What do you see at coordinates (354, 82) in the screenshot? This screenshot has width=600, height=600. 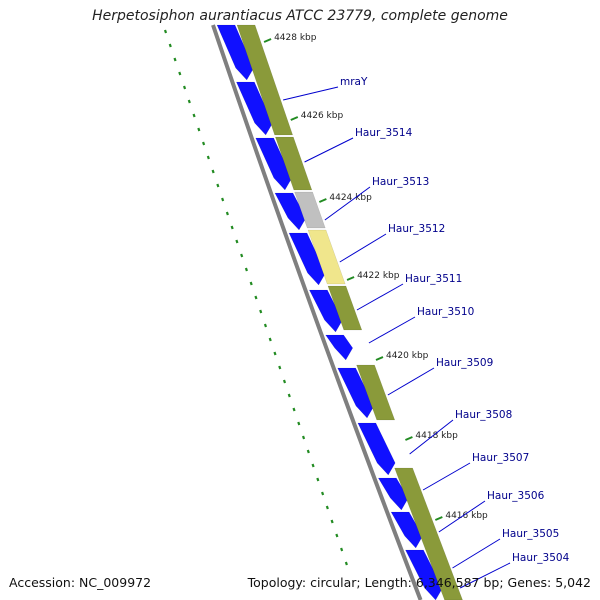 I see `gene-label: mraY` at bounding box center [354, 82].